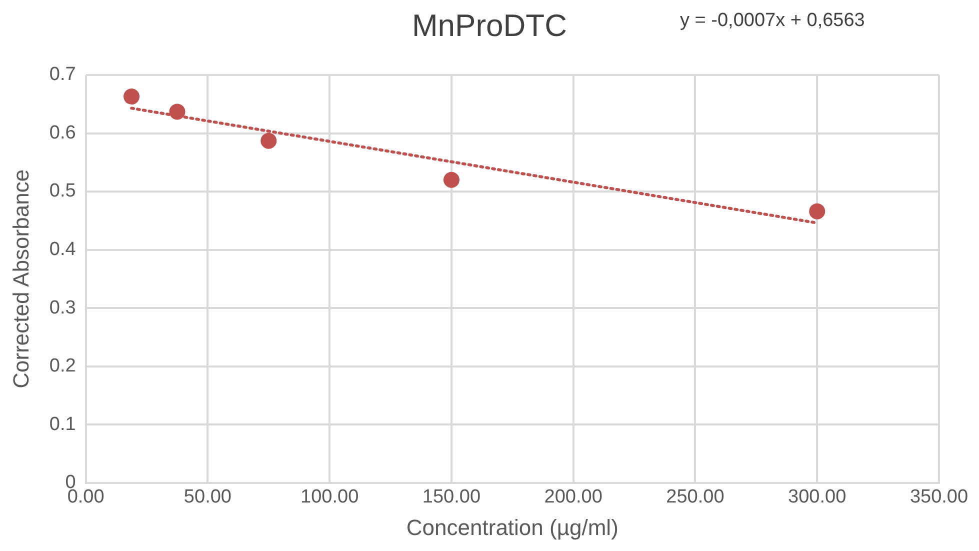  Describe the element at coordinates (208, 497) in the screenshot. I see `x-tick-label: 50.00` at that location.